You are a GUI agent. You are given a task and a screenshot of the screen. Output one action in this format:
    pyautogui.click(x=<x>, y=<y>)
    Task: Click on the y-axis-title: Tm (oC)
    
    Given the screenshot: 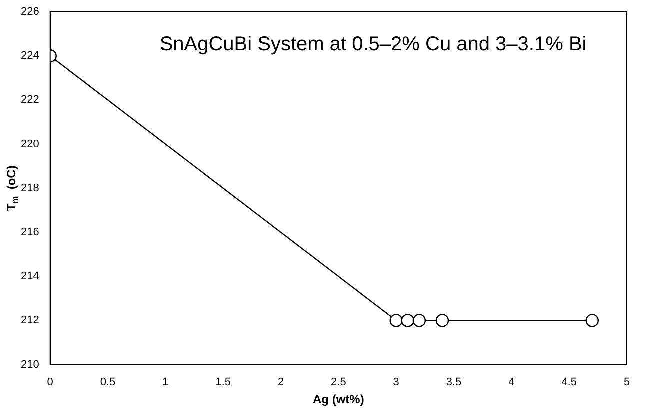 What is the action you would take?
    pyautogui.click(x=12, y=189)
    